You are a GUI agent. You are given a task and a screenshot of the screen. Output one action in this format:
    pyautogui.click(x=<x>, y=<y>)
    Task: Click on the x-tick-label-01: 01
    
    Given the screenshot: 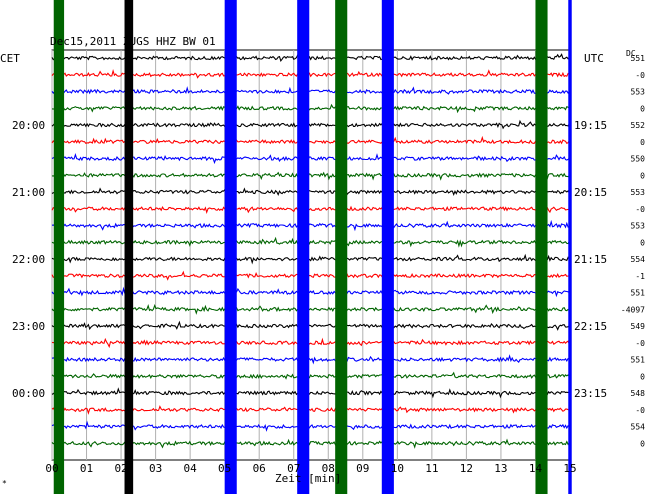 What is the action you would take?
    pyautogui.click(x=86, y=468)
    